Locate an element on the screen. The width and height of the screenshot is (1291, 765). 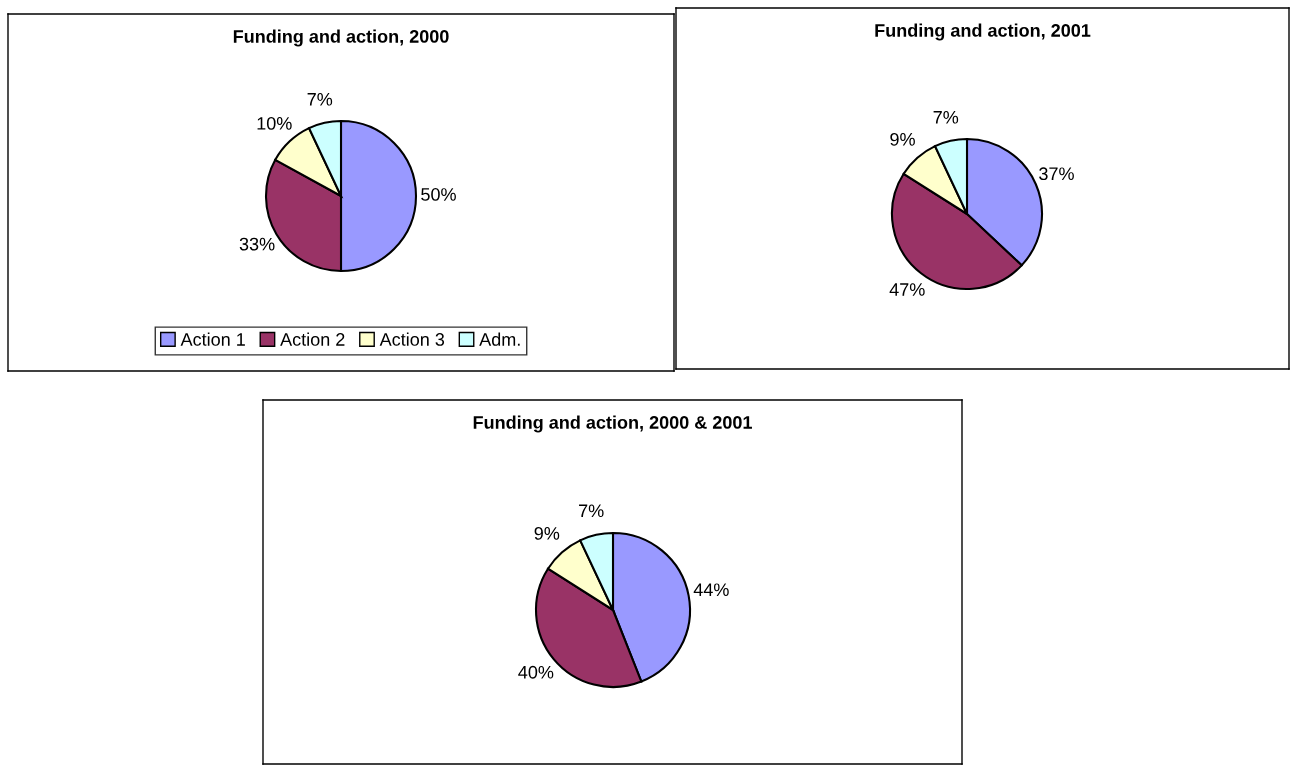
data-label: 33% is located at coordinates (257, 244).